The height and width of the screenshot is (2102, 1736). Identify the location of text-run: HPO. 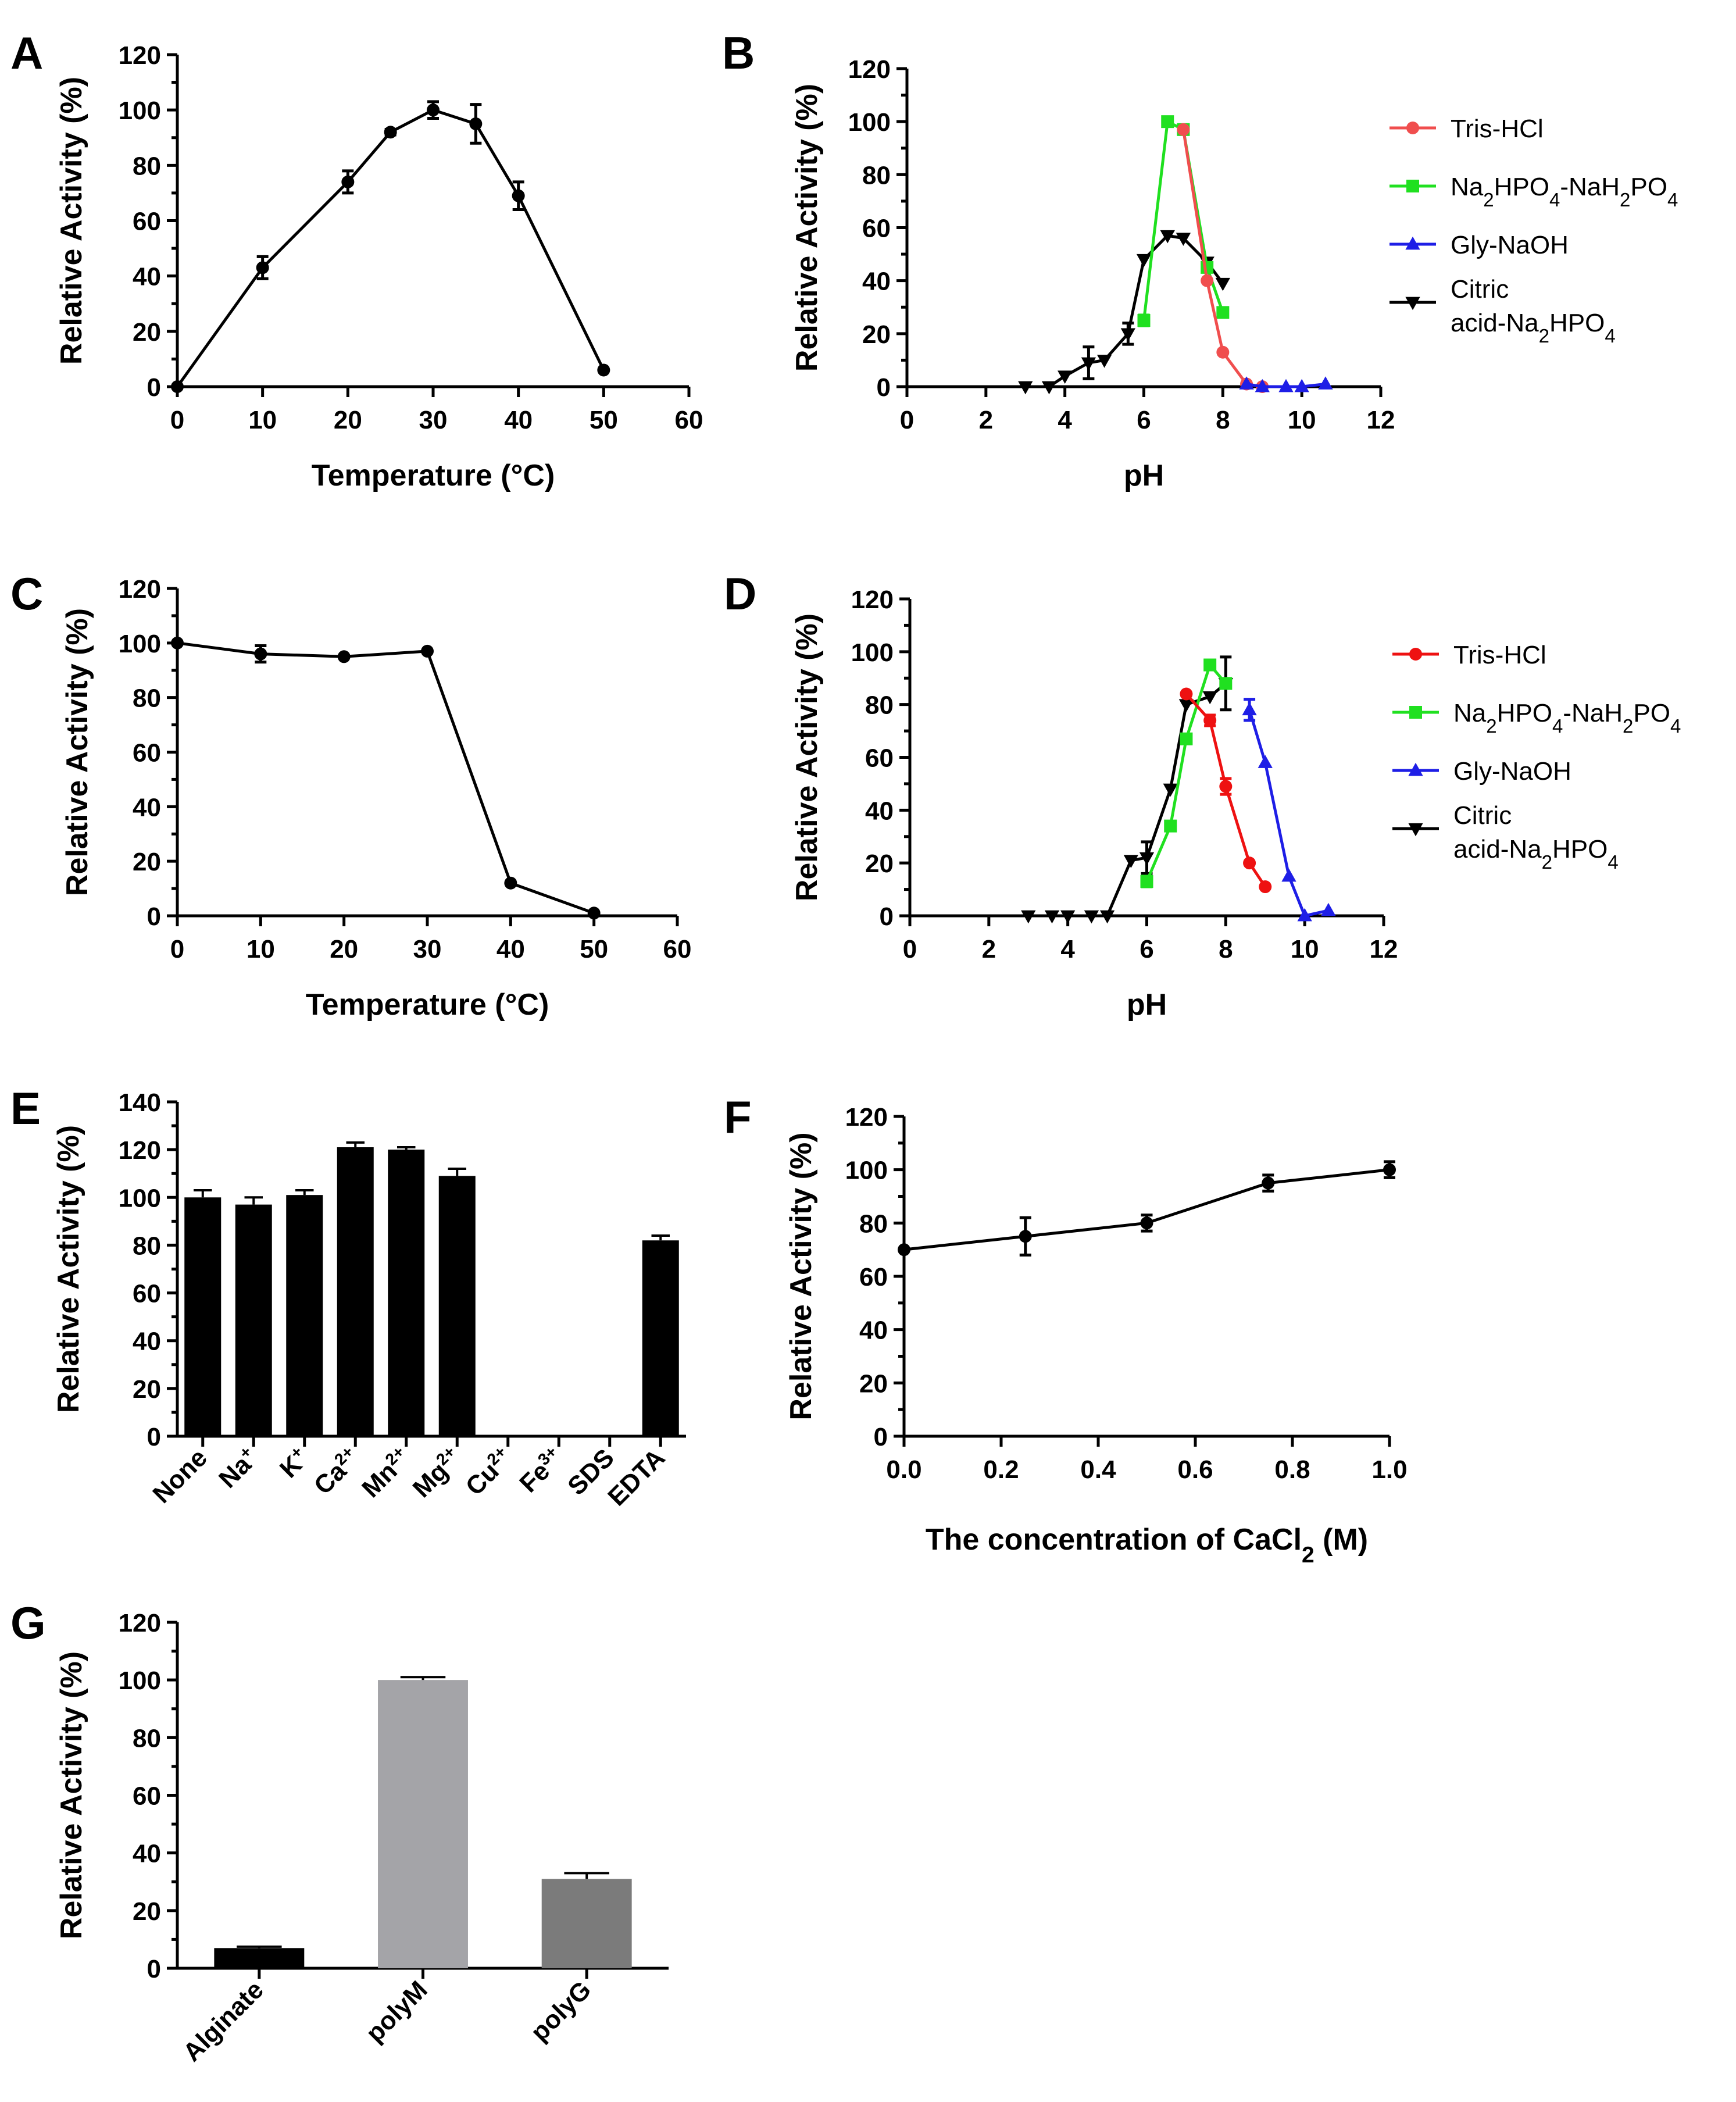
(1577, 323).